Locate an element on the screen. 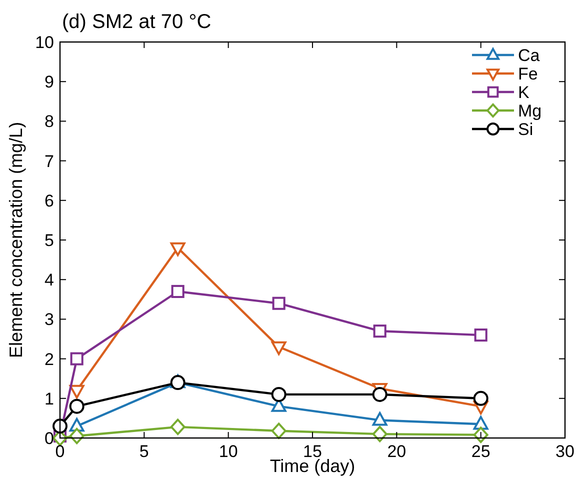 The height and width of the screenshot is (481, 577). y-tick-label: 3 is located at coordinates (49, 320).